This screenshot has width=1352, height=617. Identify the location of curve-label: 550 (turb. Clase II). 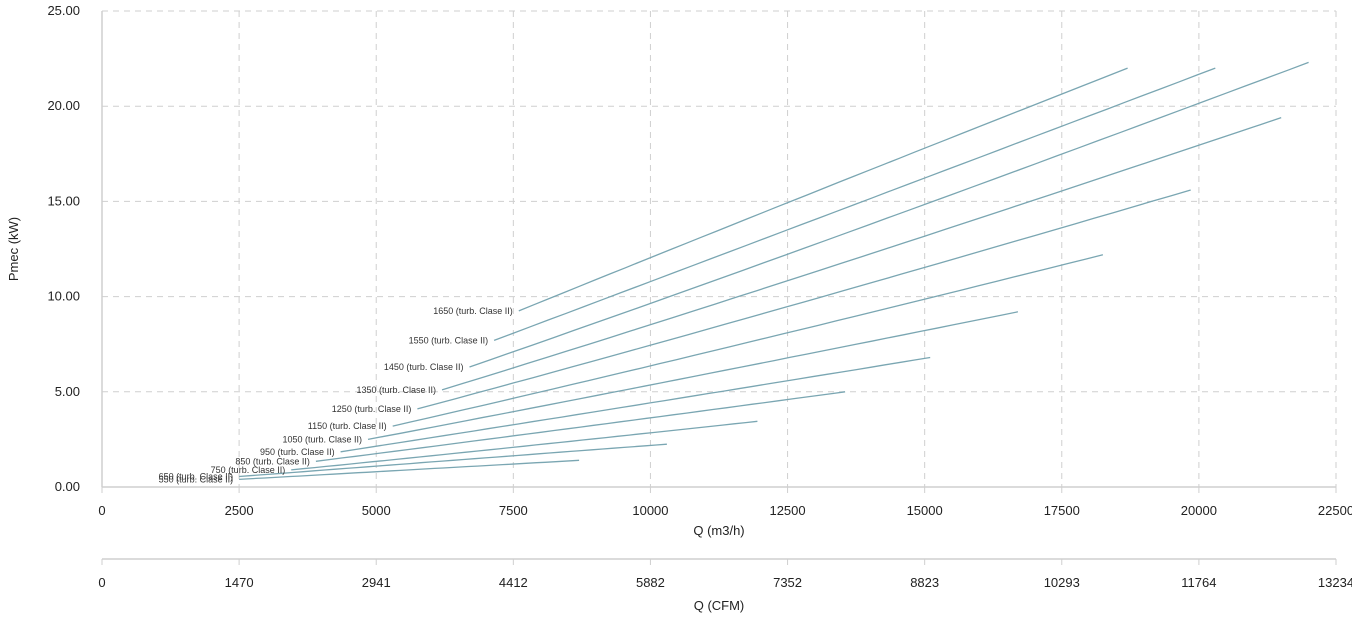
(196, 479).